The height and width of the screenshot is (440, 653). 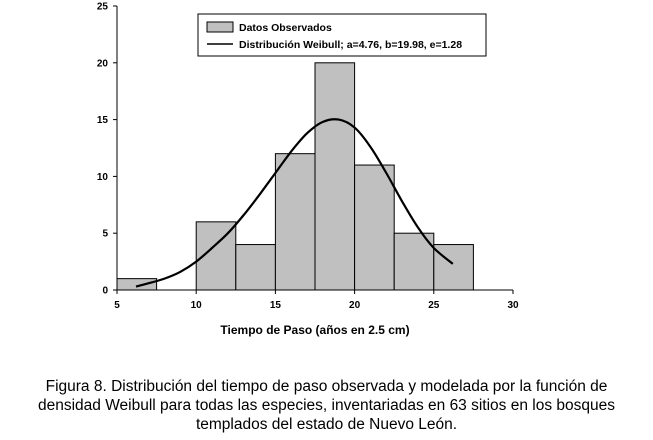 What do you see at coordinates (314, 330) in the screenshot?
I see `x-axis-title: Tiempo de Paso (años en 2.5 cm)` at bounding box center [314, 330].